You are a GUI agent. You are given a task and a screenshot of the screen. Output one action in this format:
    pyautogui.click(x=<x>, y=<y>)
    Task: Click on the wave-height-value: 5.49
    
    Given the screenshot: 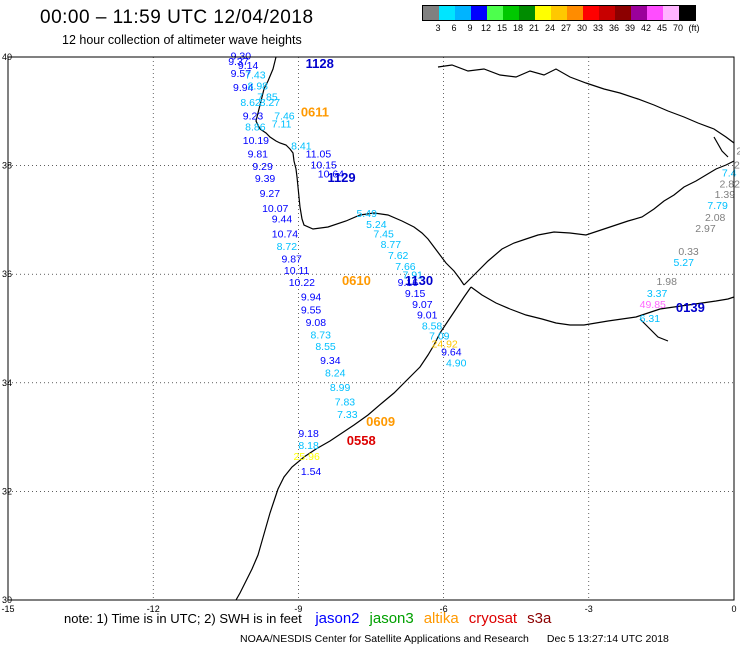 What is the action you would take?
    pyautogui.click(x=366, y=214)
    